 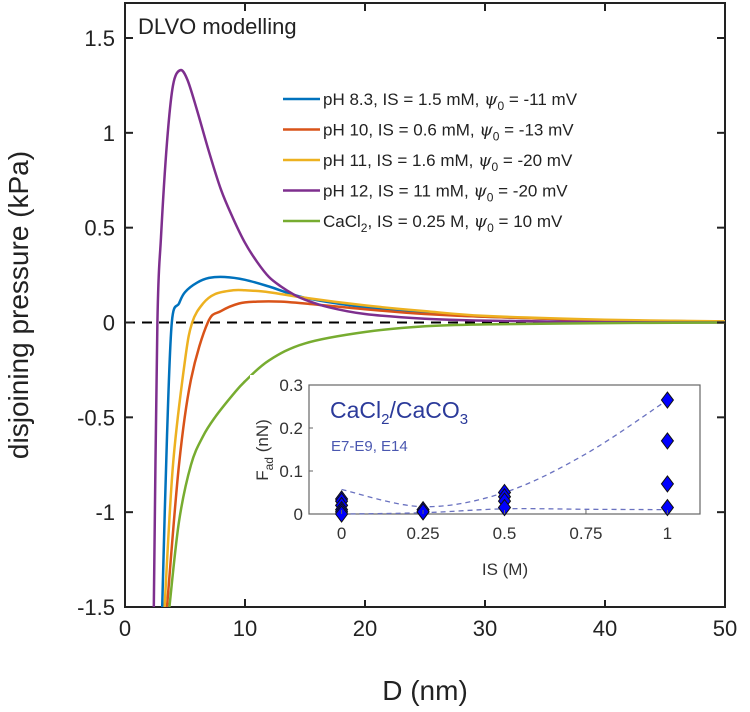 What do you see at coordinates (450, 101) in the screenshot?
I see `legend-label-0: pH 8.3, IS = 1.5 mM, ψ0 = -11 mV` at bounding box center [450, 101].